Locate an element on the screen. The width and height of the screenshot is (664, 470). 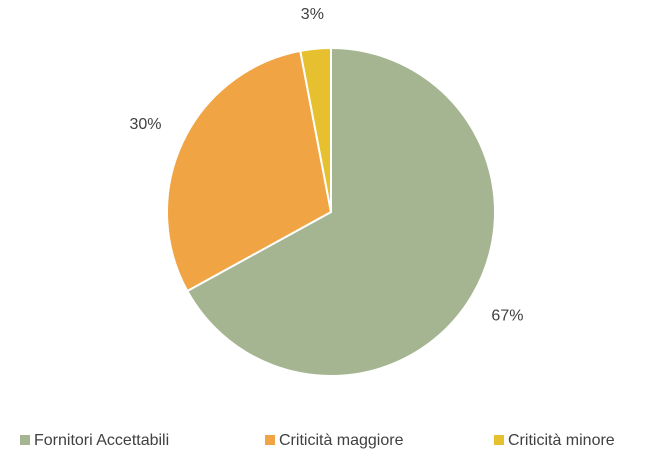
legend-label: Criticità minore is located at coordinates (561, 440).